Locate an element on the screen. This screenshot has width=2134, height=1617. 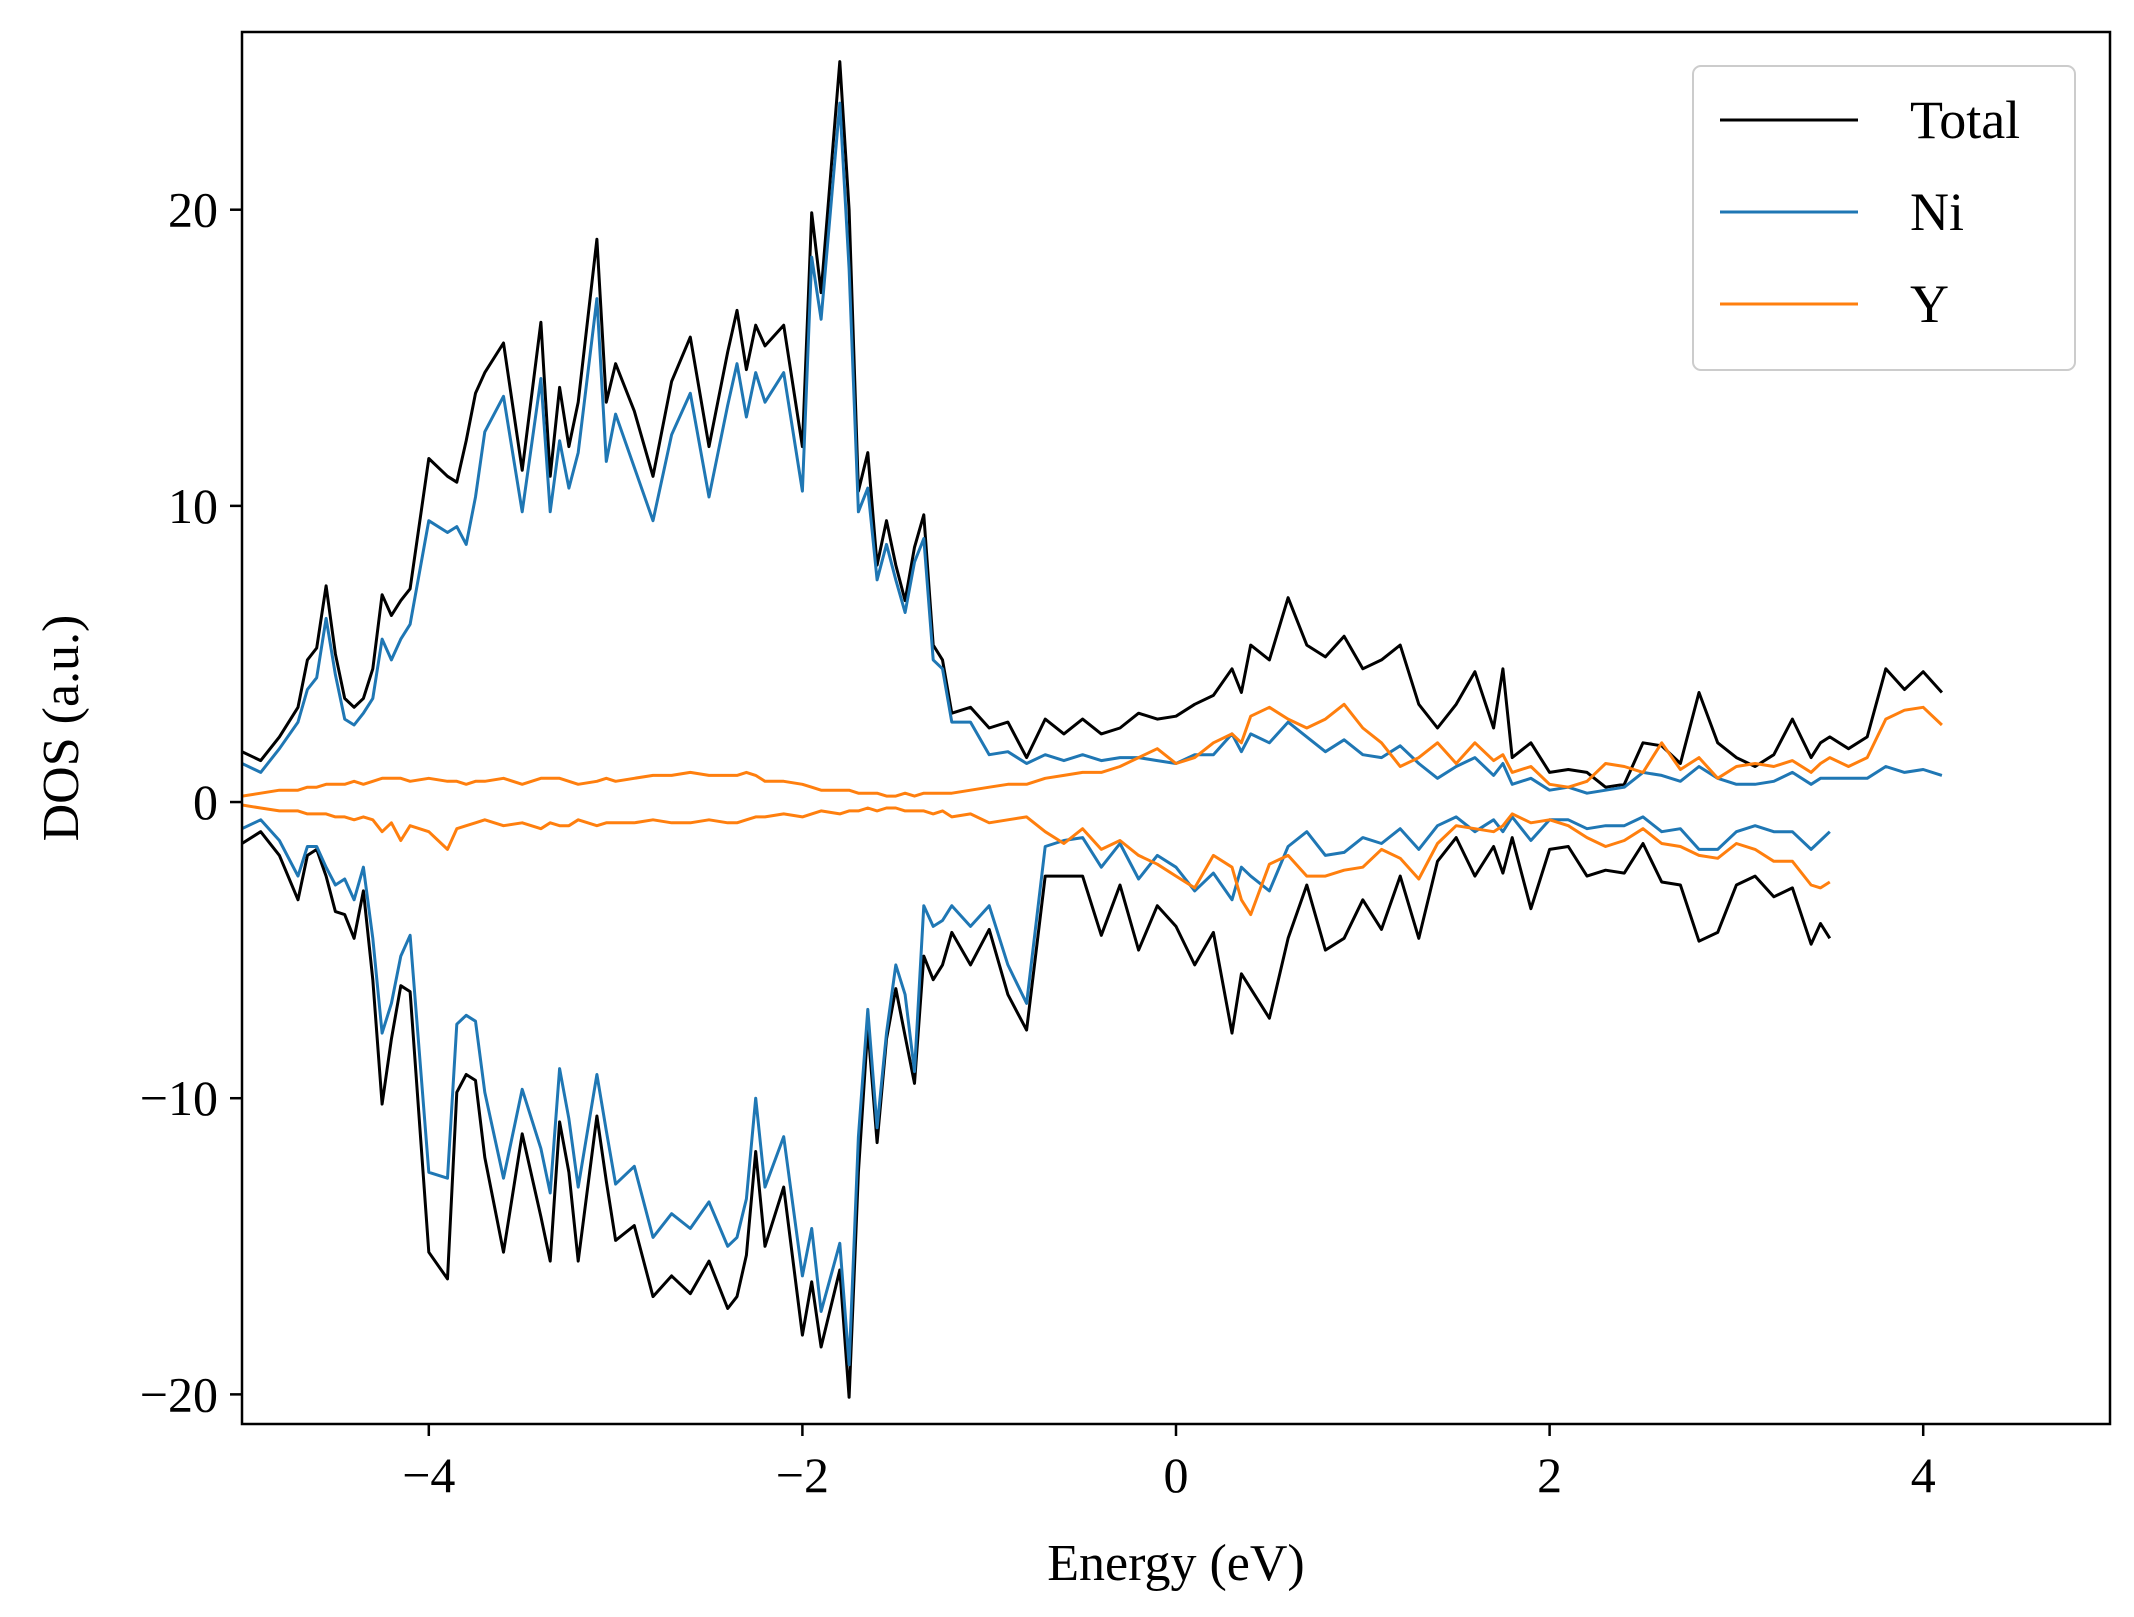
x-tick-label: −2 is located at coordinates (802, 1475).